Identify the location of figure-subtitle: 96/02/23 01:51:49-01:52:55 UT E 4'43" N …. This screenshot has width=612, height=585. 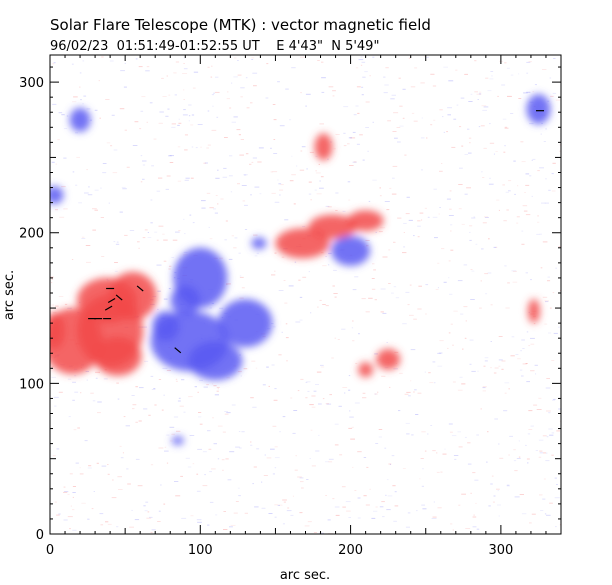
(214, 46).